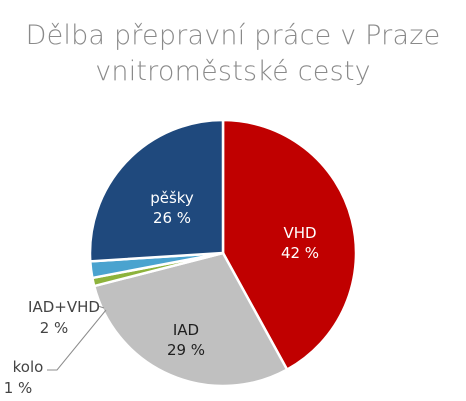 The height and width of the screenshot is (401, 466). I want to click on slice-value-p-ky: 26 %, so click(172, 218).